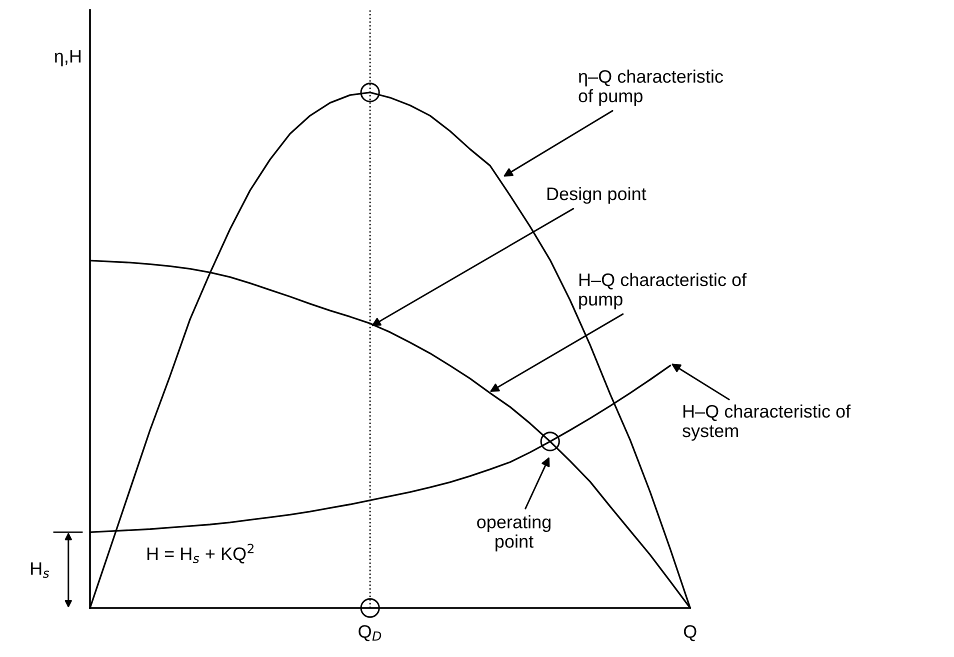 The image size is (954, 657). Describe the element at coordinates (596, 195) in the screenshot. I see `annotation: Design point` at that location.